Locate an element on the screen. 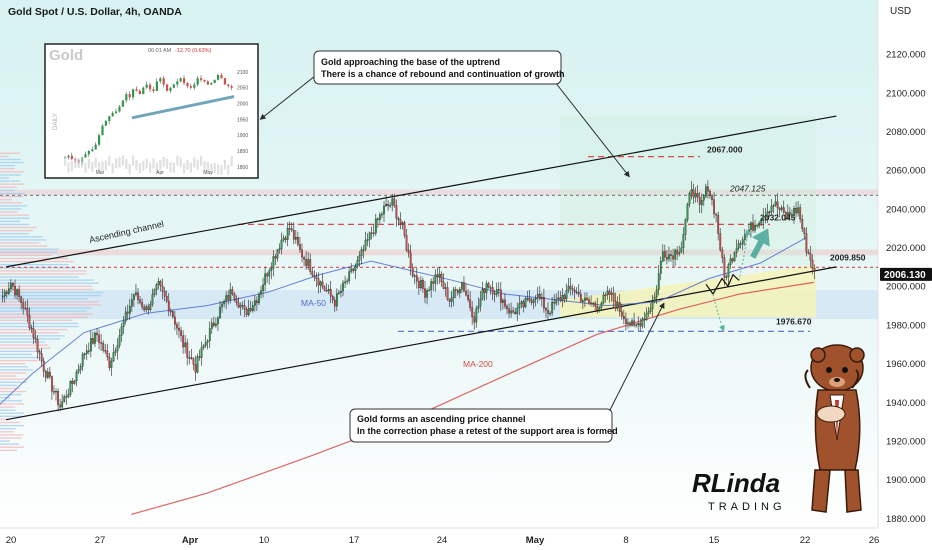  x-tick-label: May is located at coordinates (535, 540).